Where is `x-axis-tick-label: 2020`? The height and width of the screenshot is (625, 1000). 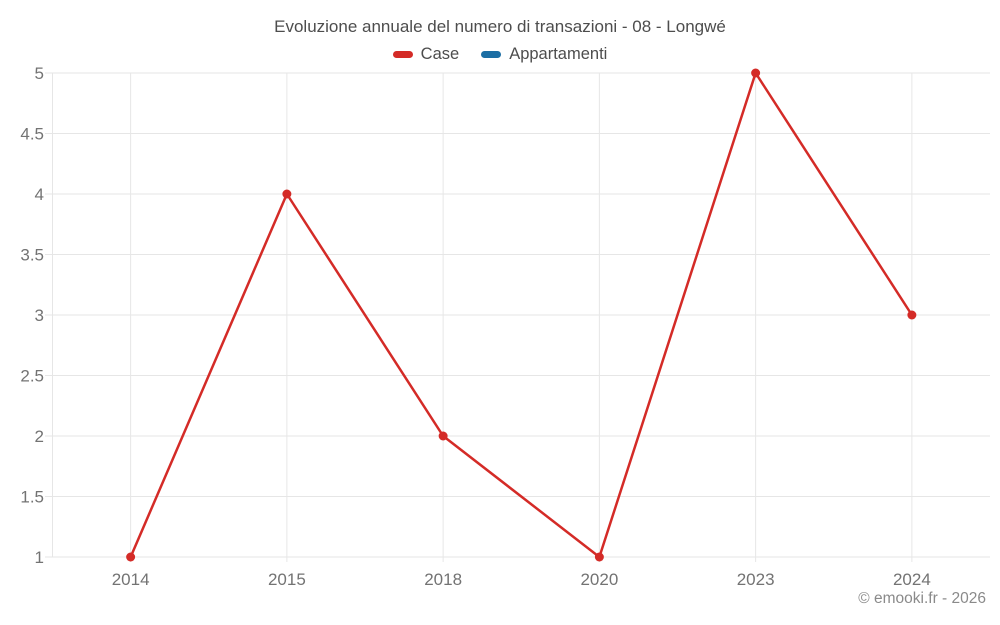 x-axis-tick-label: 2020 is located at coordinates (599, 579).